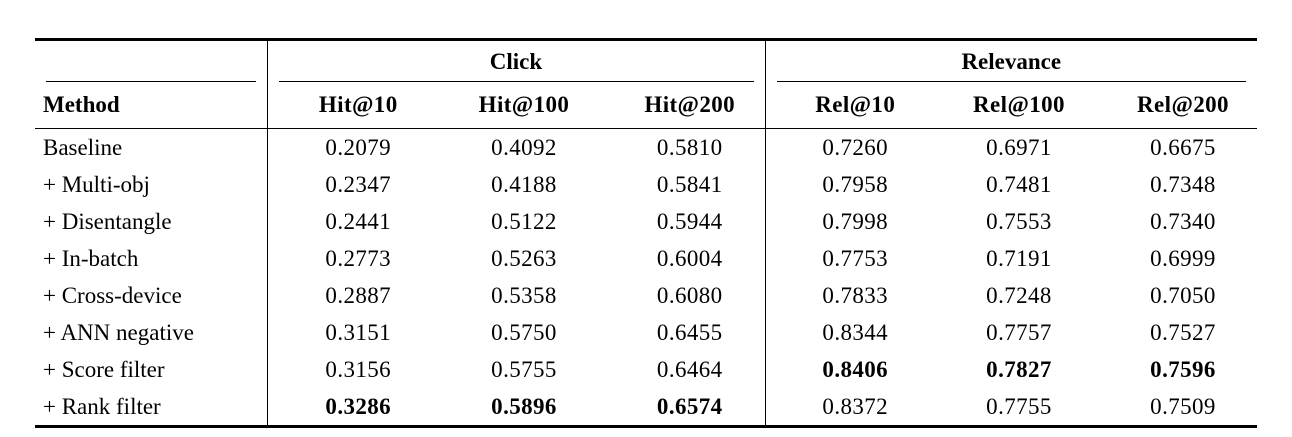  Describe the element at coordinates (524, 332) in the screenshot. I see `value-cell: 0.5750` at that location.